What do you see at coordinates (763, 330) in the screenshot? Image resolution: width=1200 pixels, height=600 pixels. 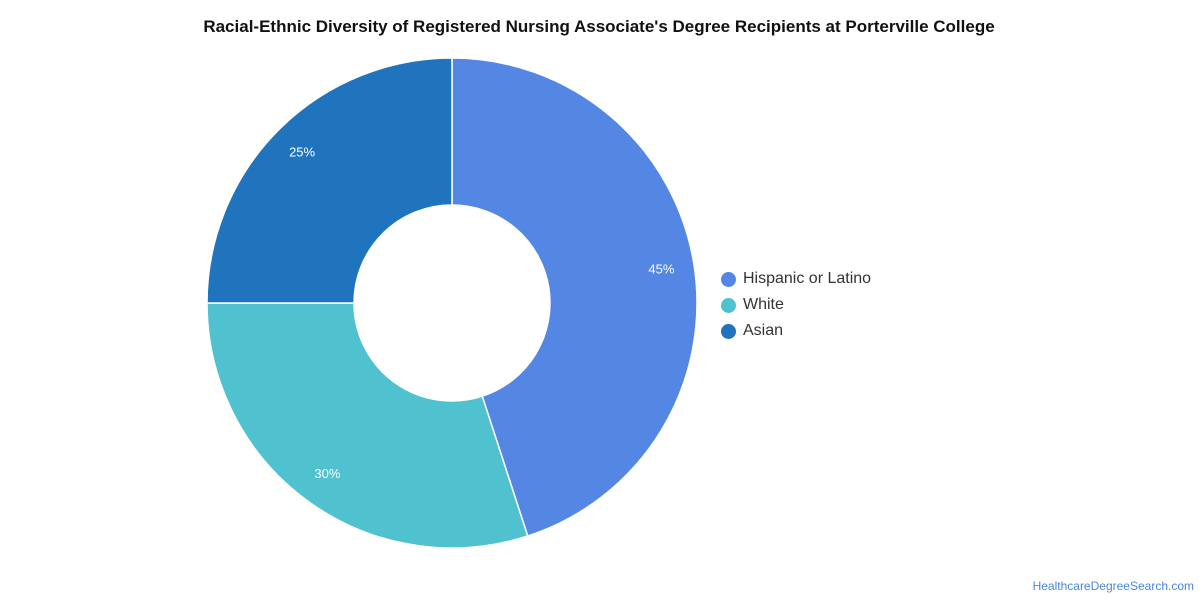 I see `legend-label: Asian` at bounding box center [763, 330].